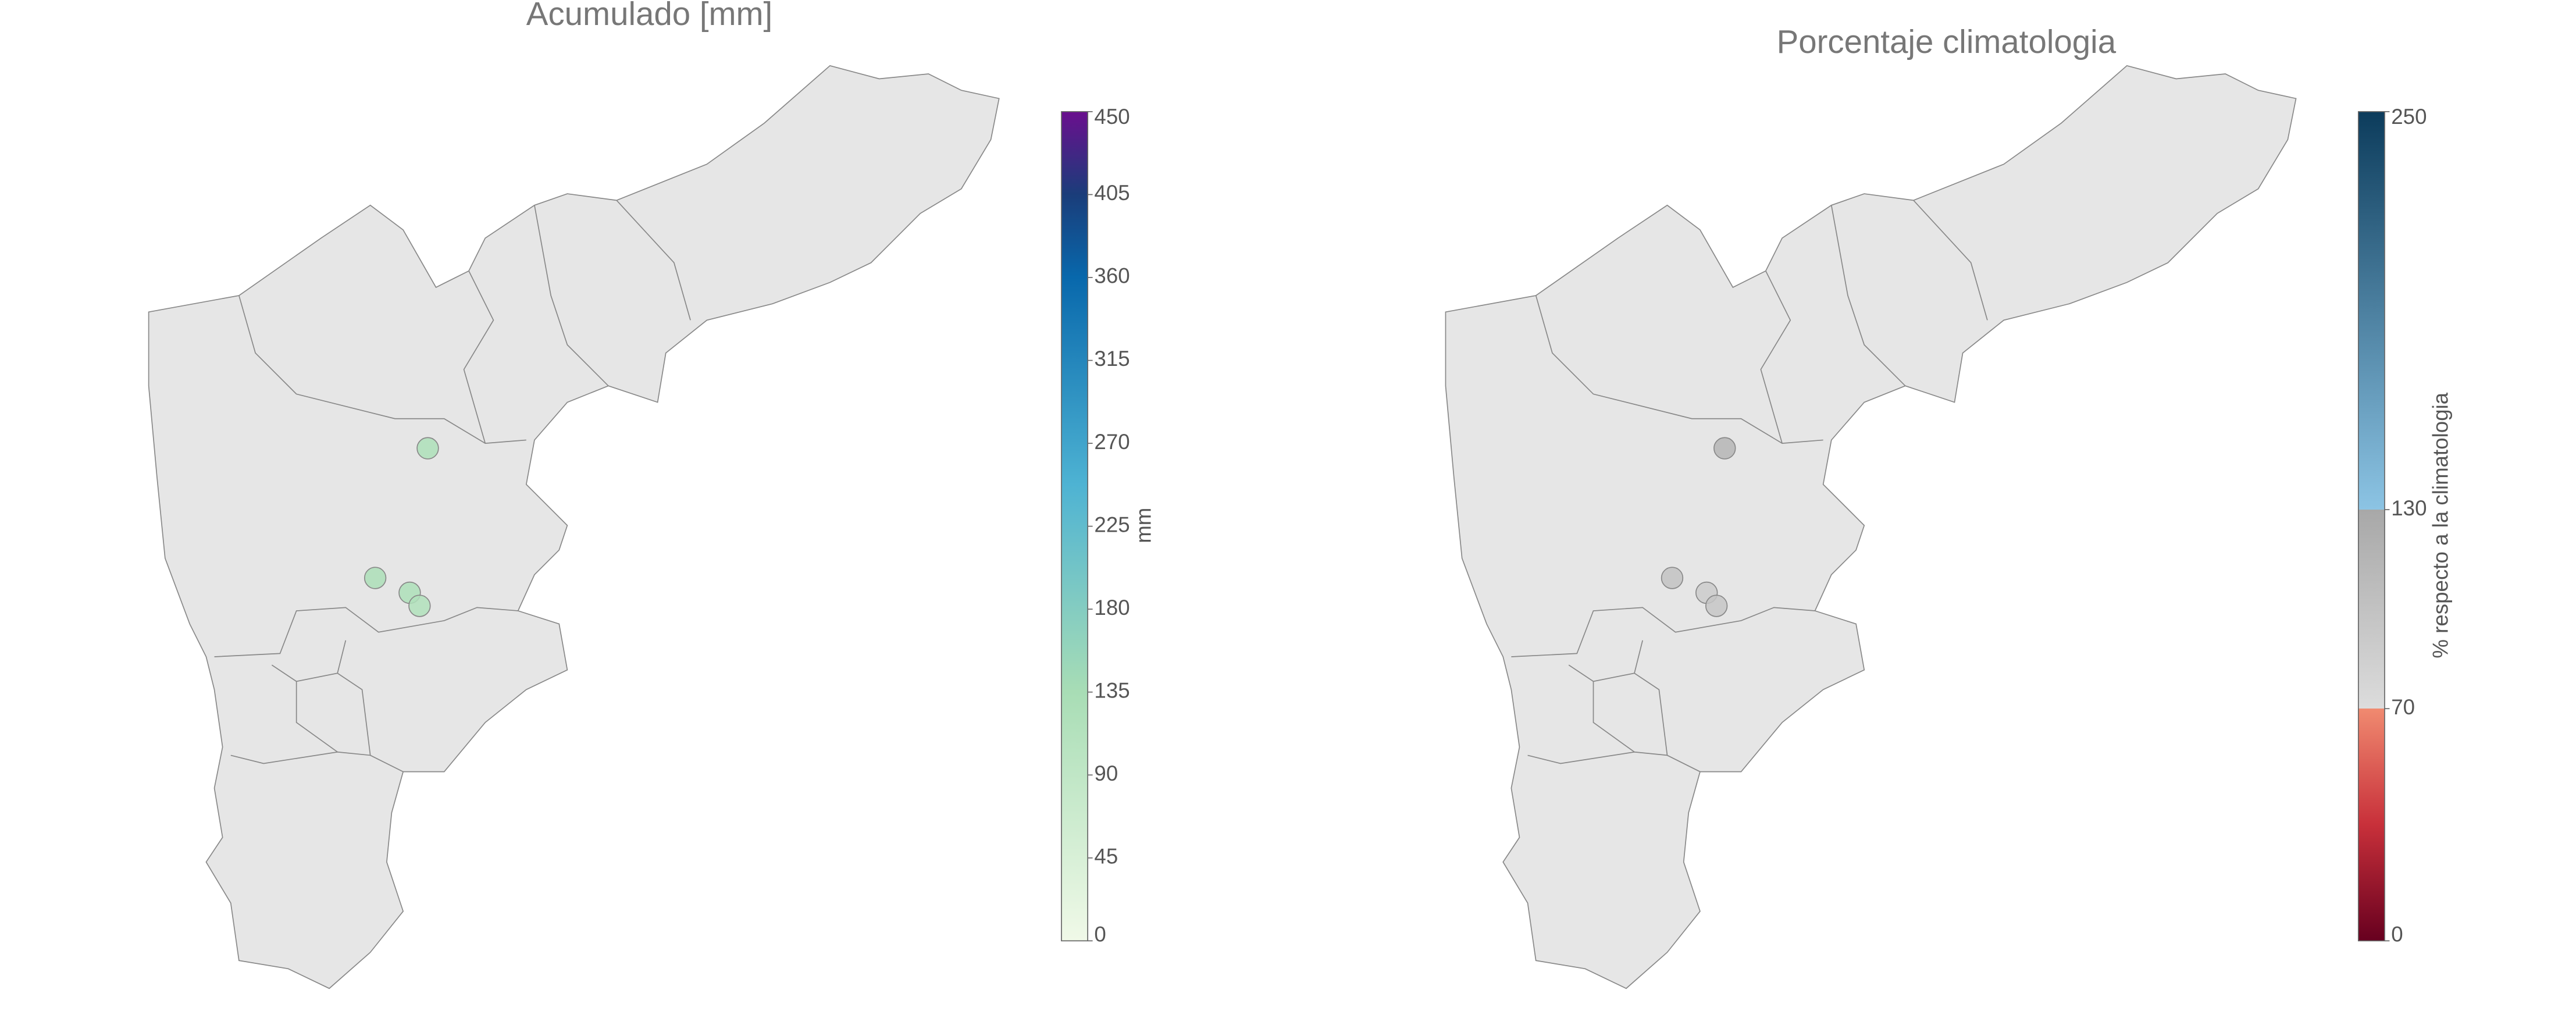 Image resolution: width=2576 pixels, height=1018 pixels. What do you see at coordinates (1106, 856) in the screenshot?
I see `colorbar-tick-label: 45` at bounding box center [1106, 856].